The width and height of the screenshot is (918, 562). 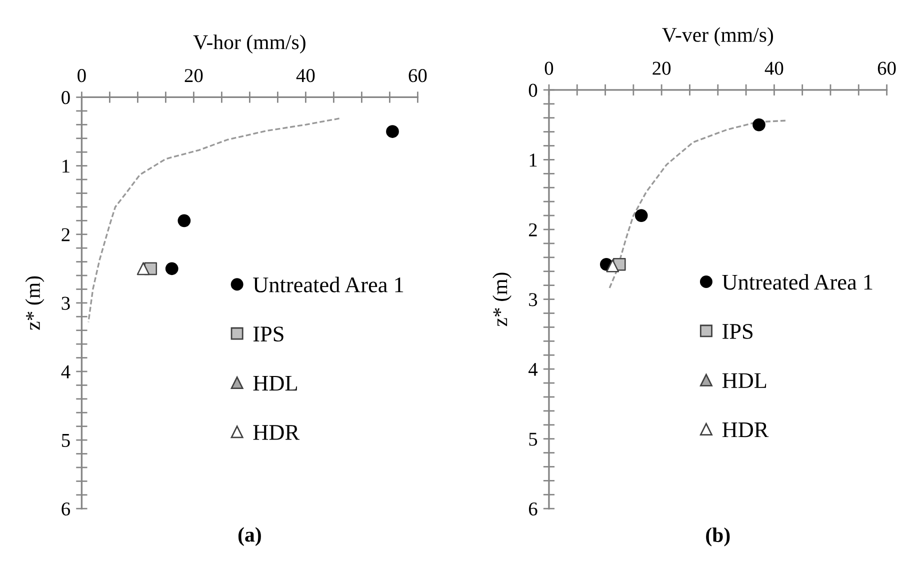 I want to click on x-axis-title: V-hor (mm/s), so click(x=249, y=44).